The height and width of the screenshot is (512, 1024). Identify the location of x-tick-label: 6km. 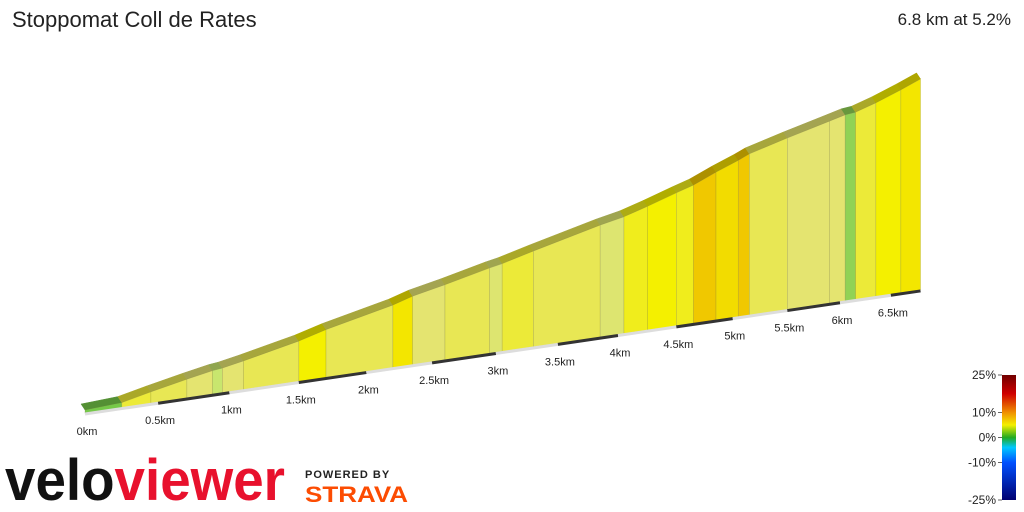
(842, 321).